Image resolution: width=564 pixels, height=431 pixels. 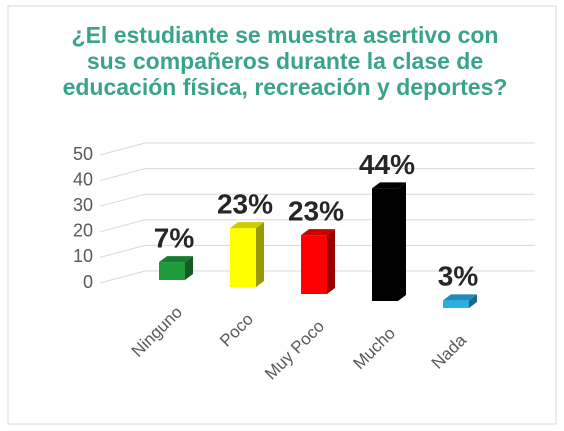 What do you see at coordinates (83, 231) in the screenshot?
I see `y-tick-label: 20` at bounding box center [83, 231].